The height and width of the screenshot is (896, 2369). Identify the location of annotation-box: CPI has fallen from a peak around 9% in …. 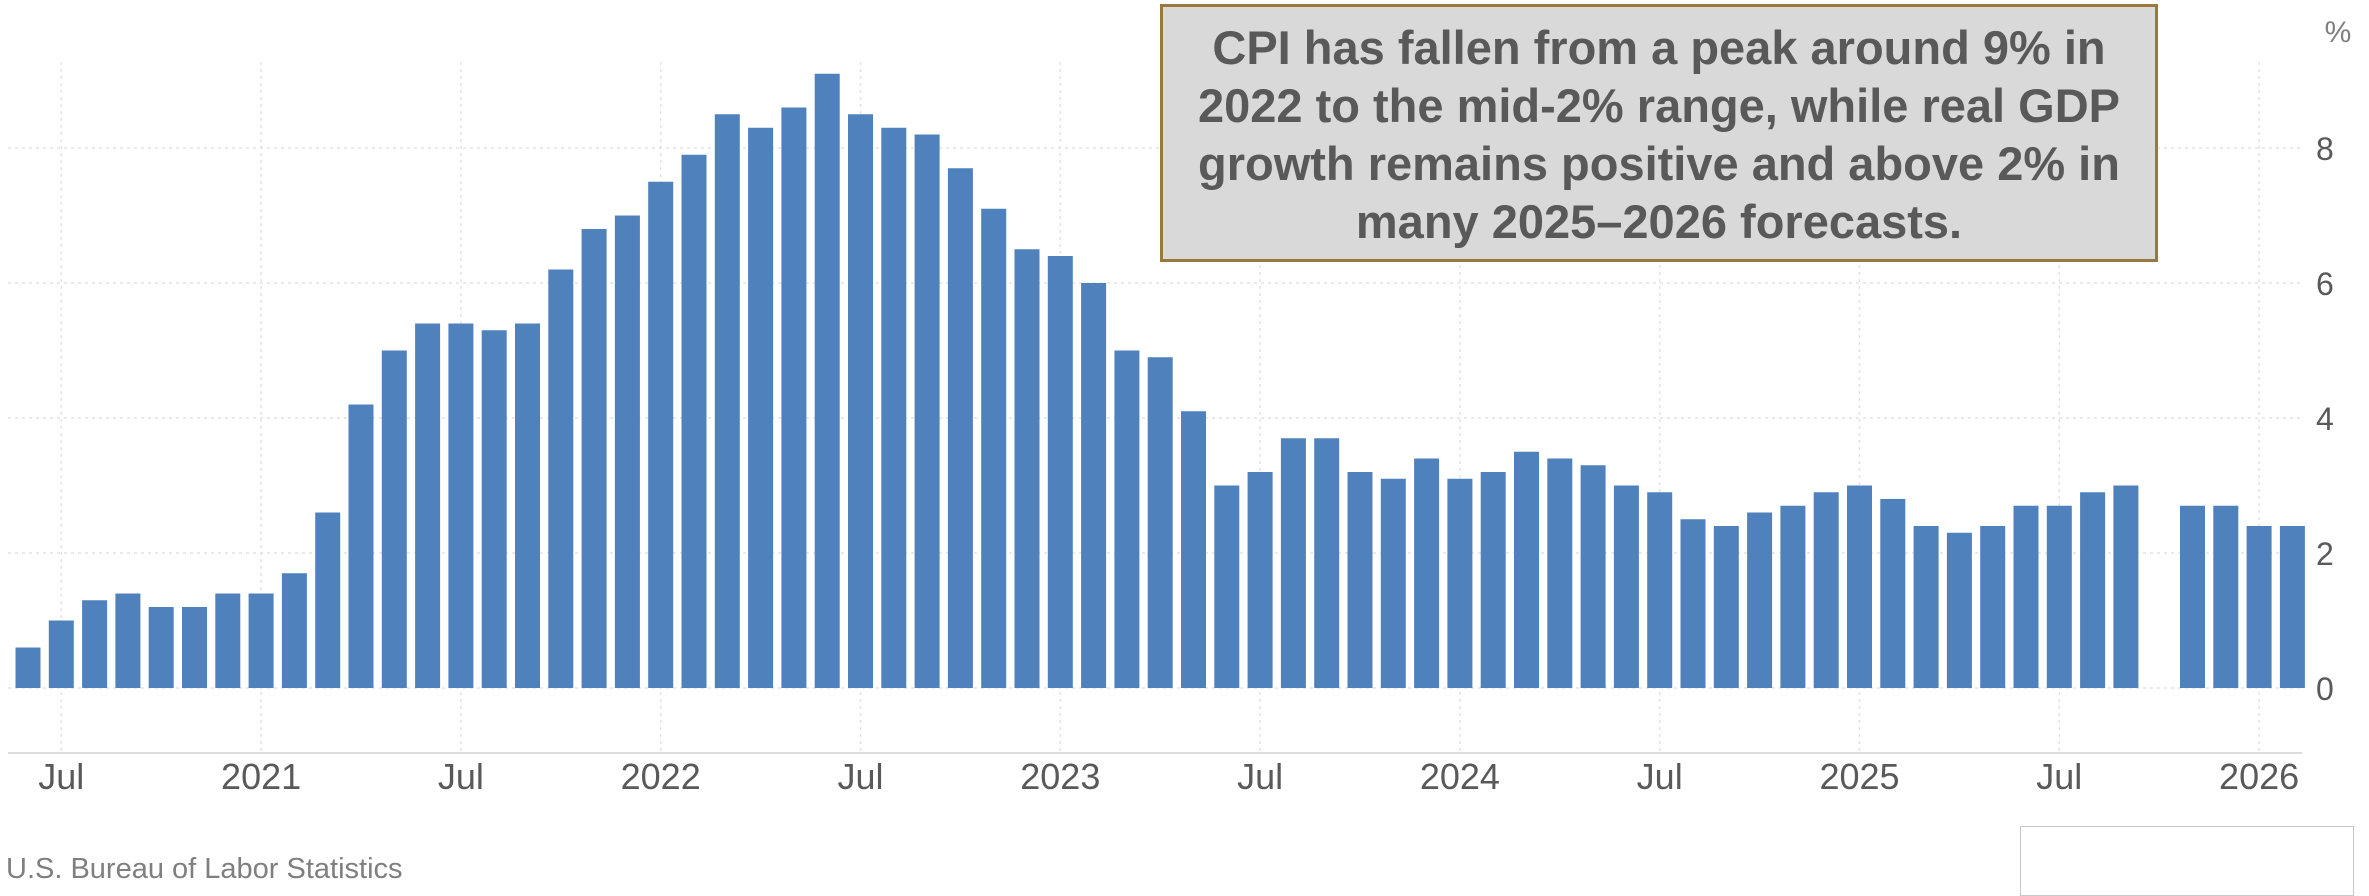
(1659, 133).